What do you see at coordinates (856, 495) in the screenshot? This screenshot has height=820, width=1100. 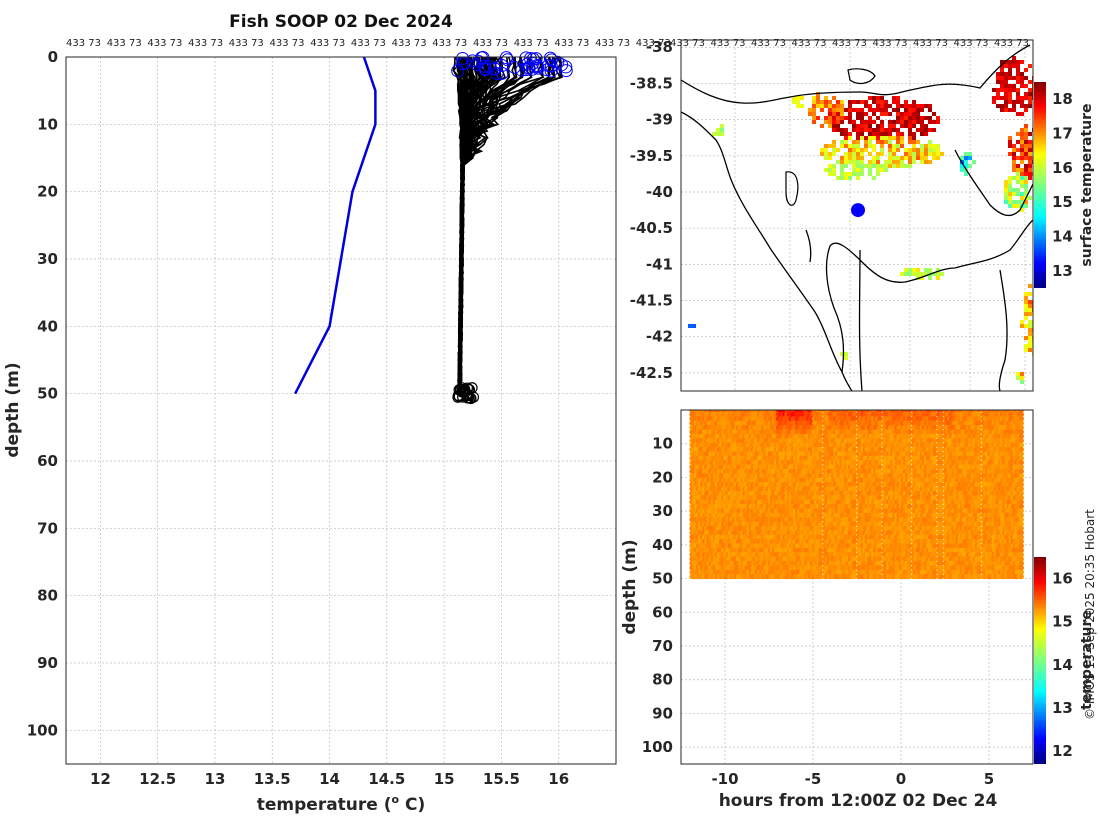 I see `section-scatter` at bounding box center [856, 495].